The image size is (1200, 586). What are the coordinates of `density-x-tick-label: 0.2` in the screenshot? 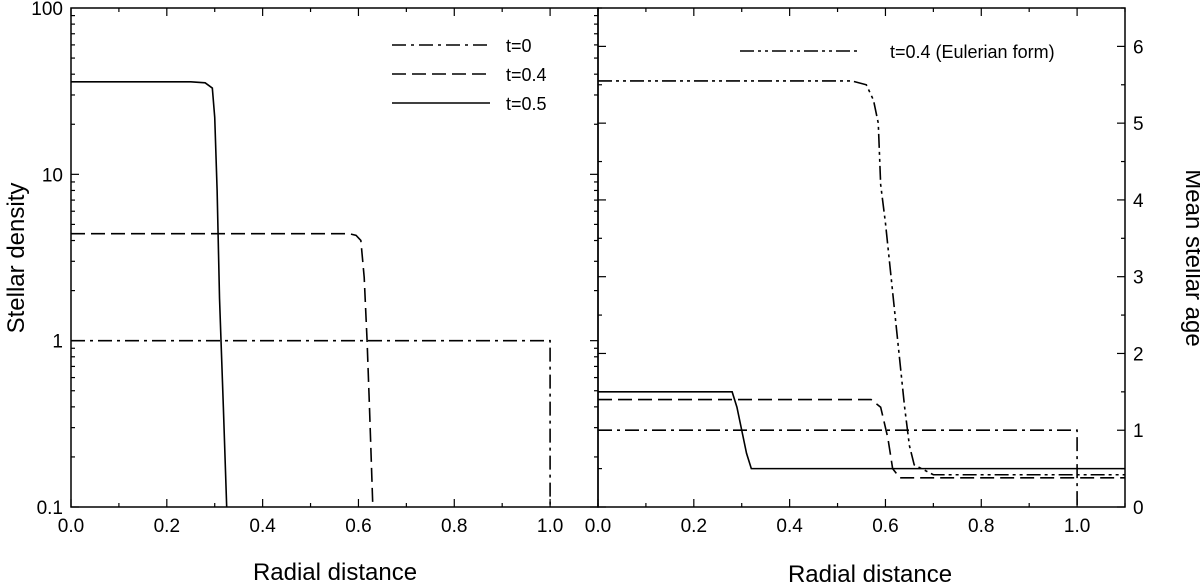 It's located at (167, 526).